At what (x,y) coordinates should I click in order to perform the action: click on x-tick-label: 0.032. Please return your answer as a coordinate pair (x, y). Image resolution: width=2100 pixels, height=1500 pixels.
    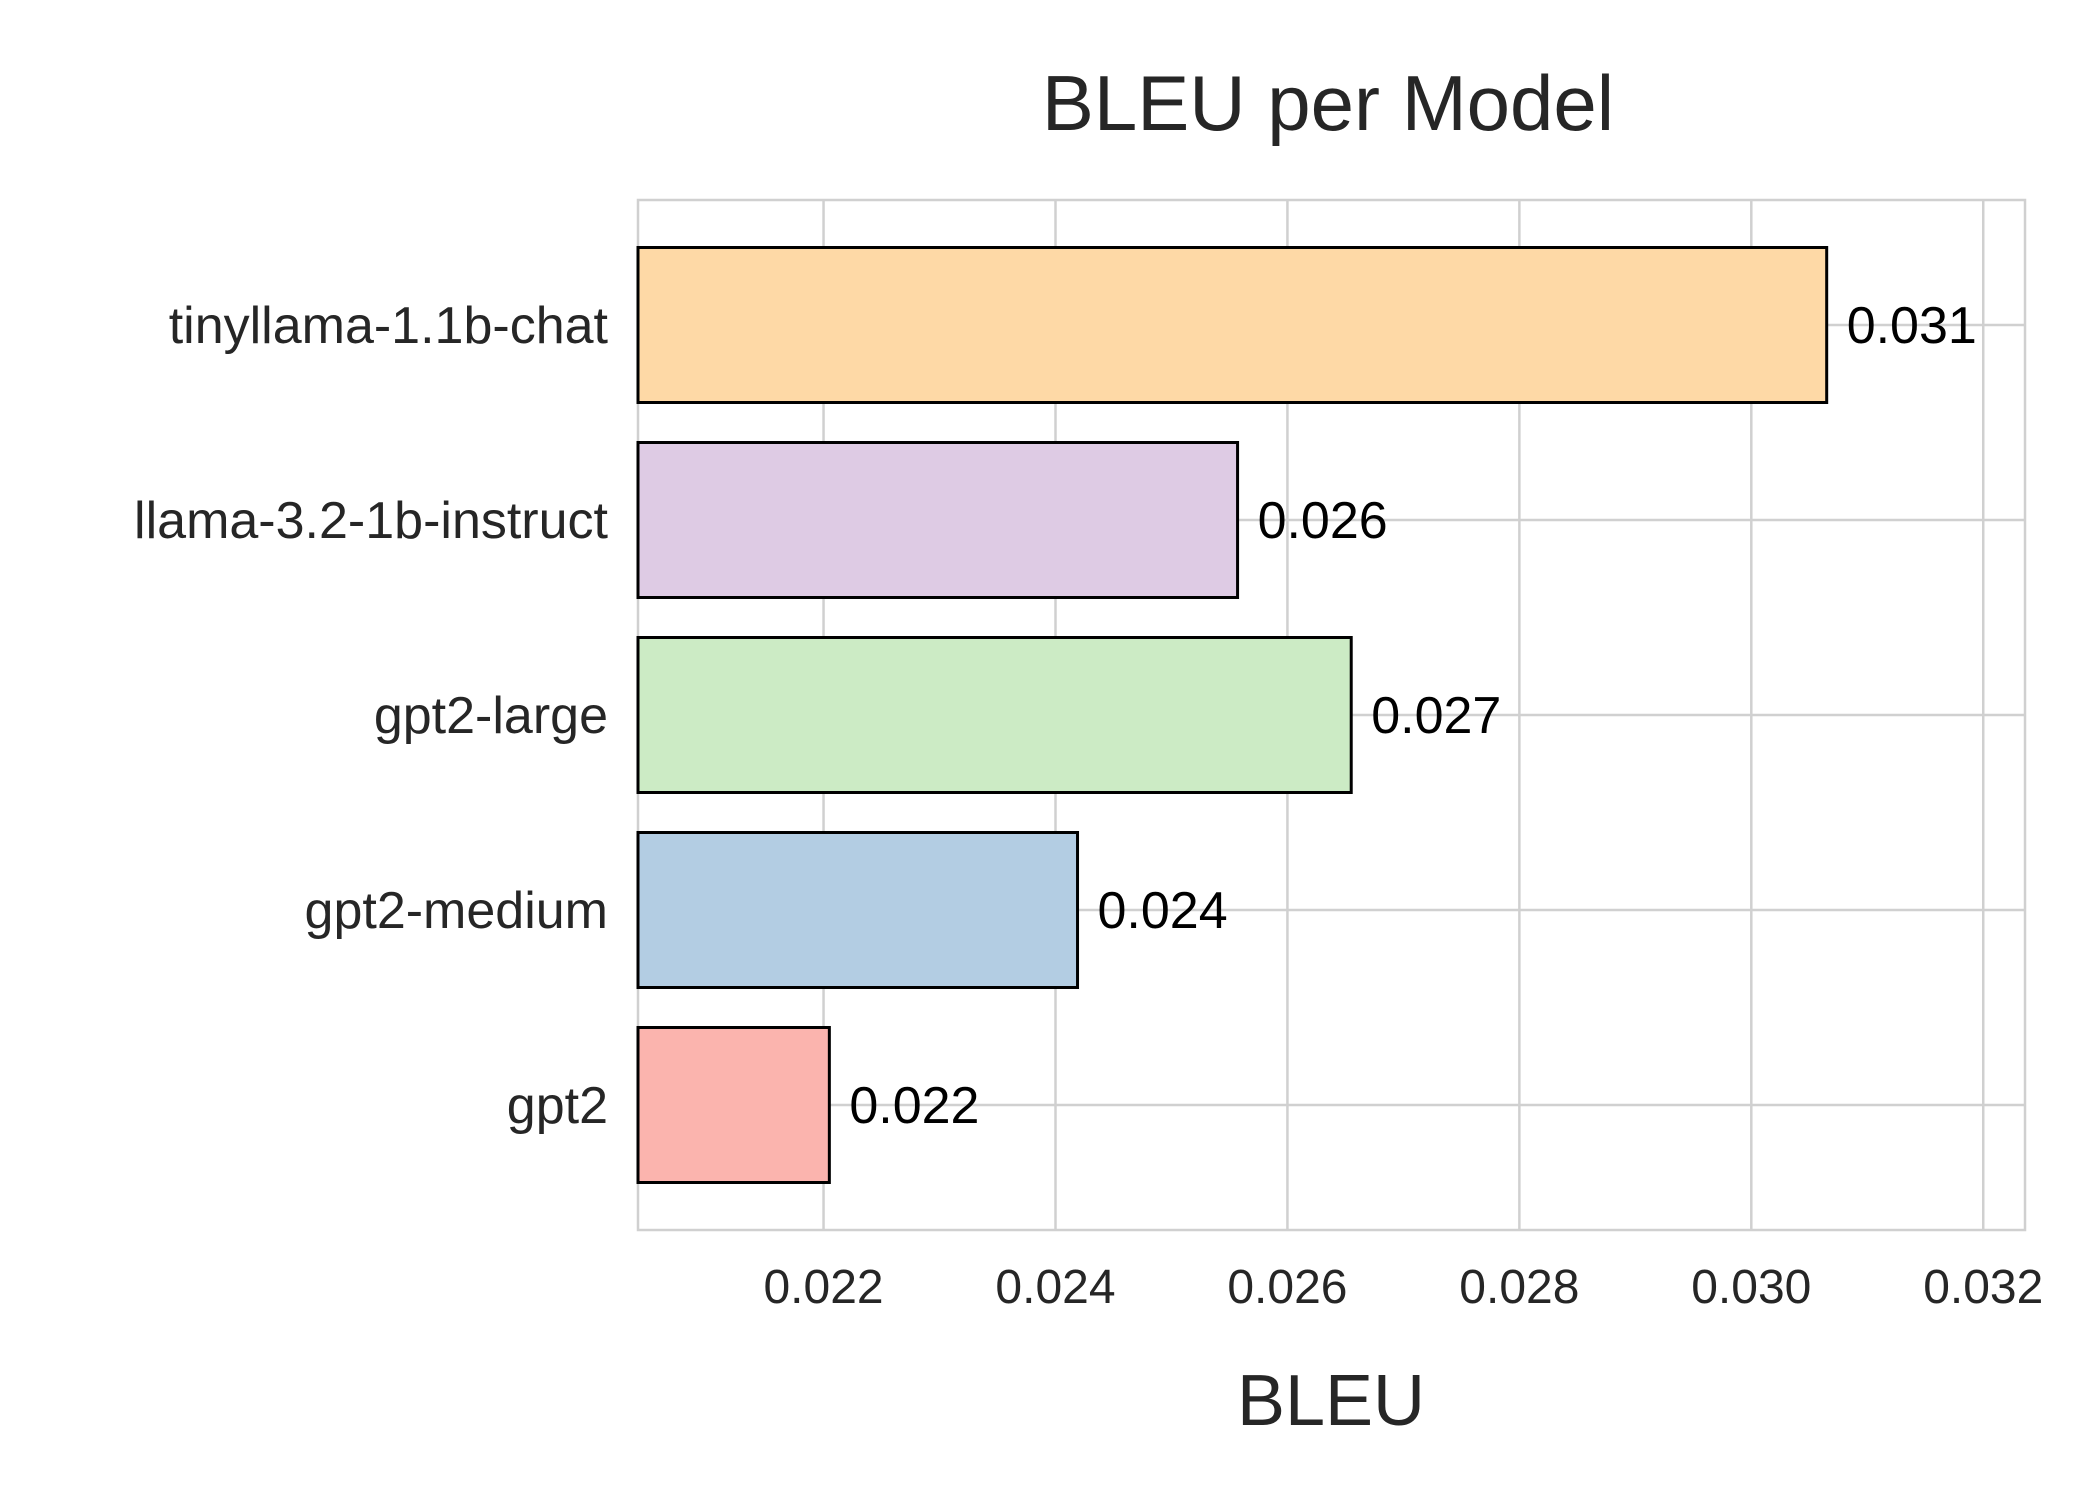
    Looking at the image, I should click on (1983, 1287).